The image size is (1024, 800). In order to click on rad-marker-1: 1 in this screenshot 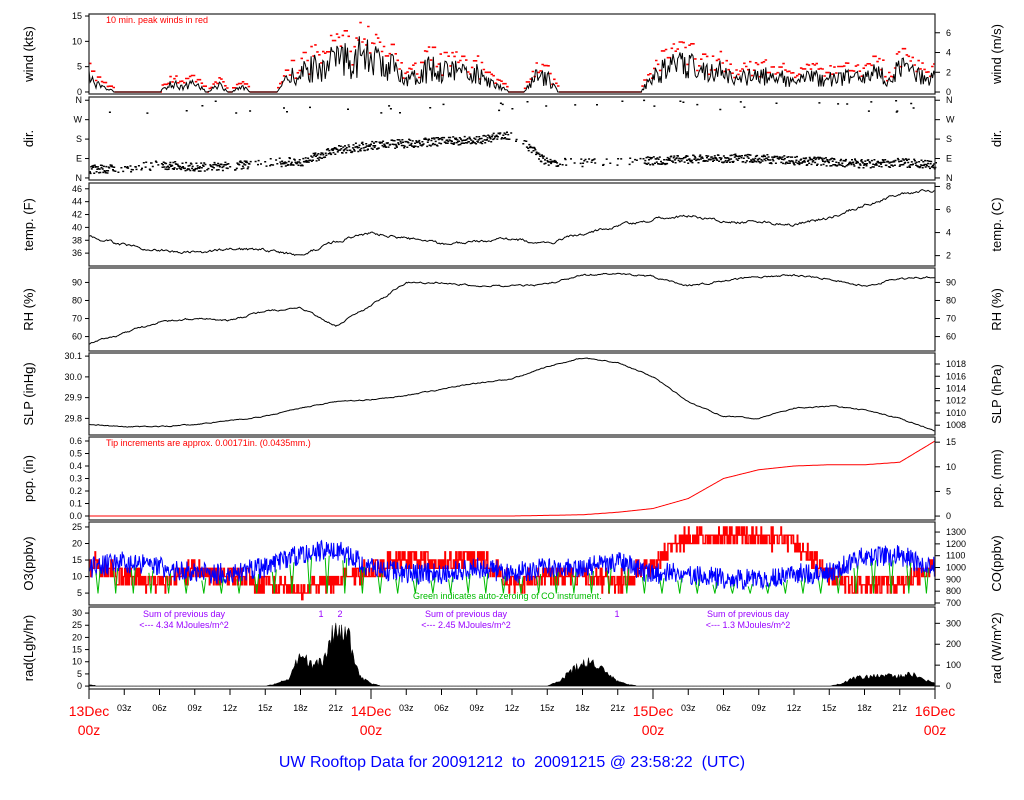, I will do `click(320, 614)`.